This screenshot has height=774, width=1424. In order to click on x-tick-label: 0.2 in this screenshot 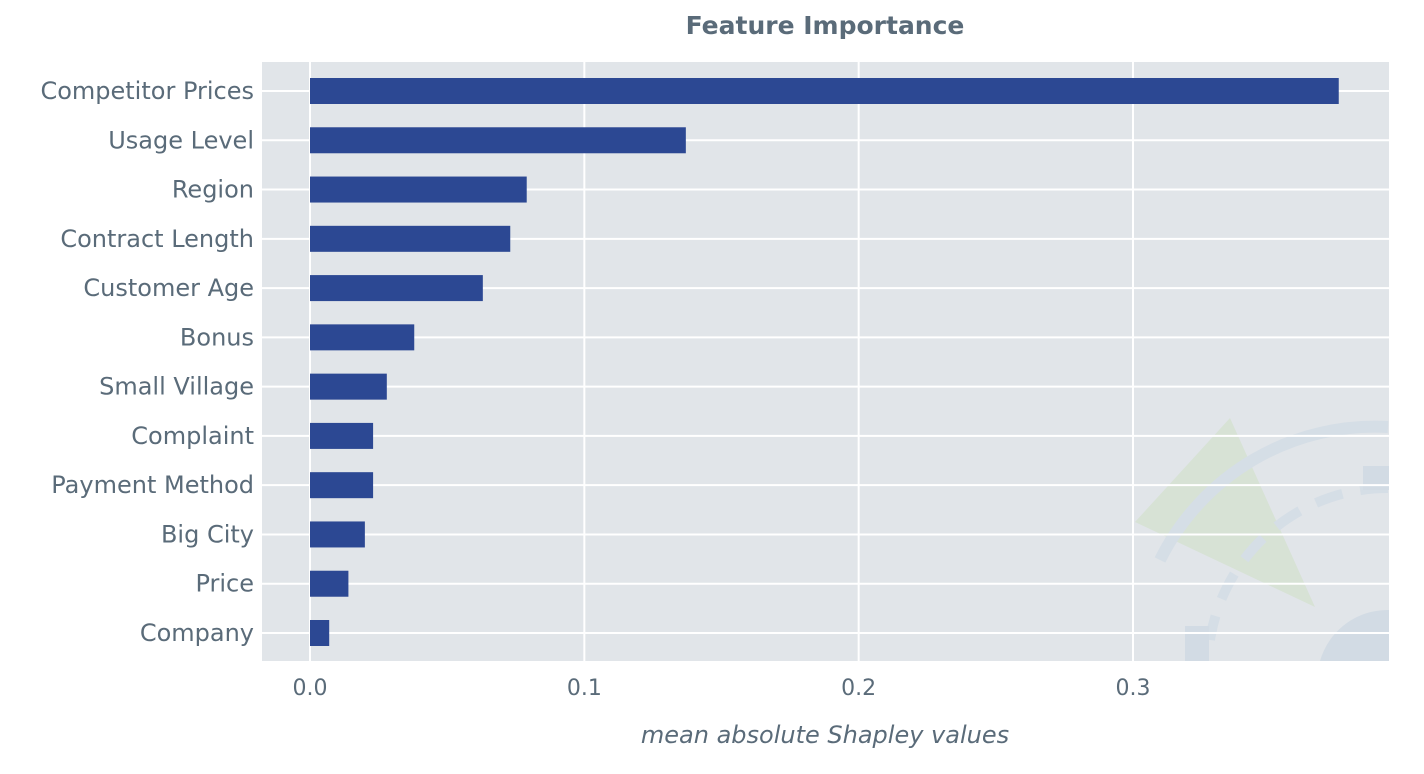, I will do `click(858, 688)`.